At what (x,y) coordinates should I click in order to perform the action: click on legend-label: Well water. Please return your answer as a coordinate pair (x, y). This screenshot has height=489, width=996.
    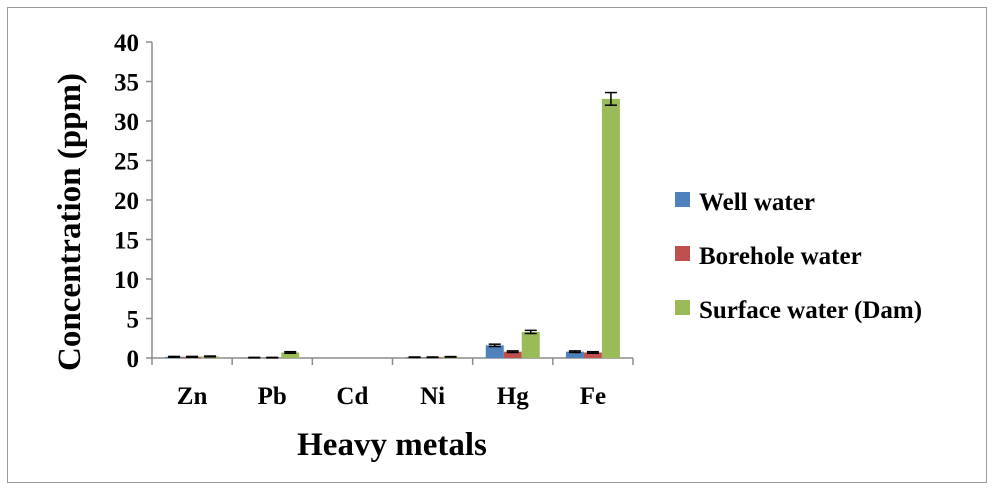
    Looking at the image, I should click on (757, 202).